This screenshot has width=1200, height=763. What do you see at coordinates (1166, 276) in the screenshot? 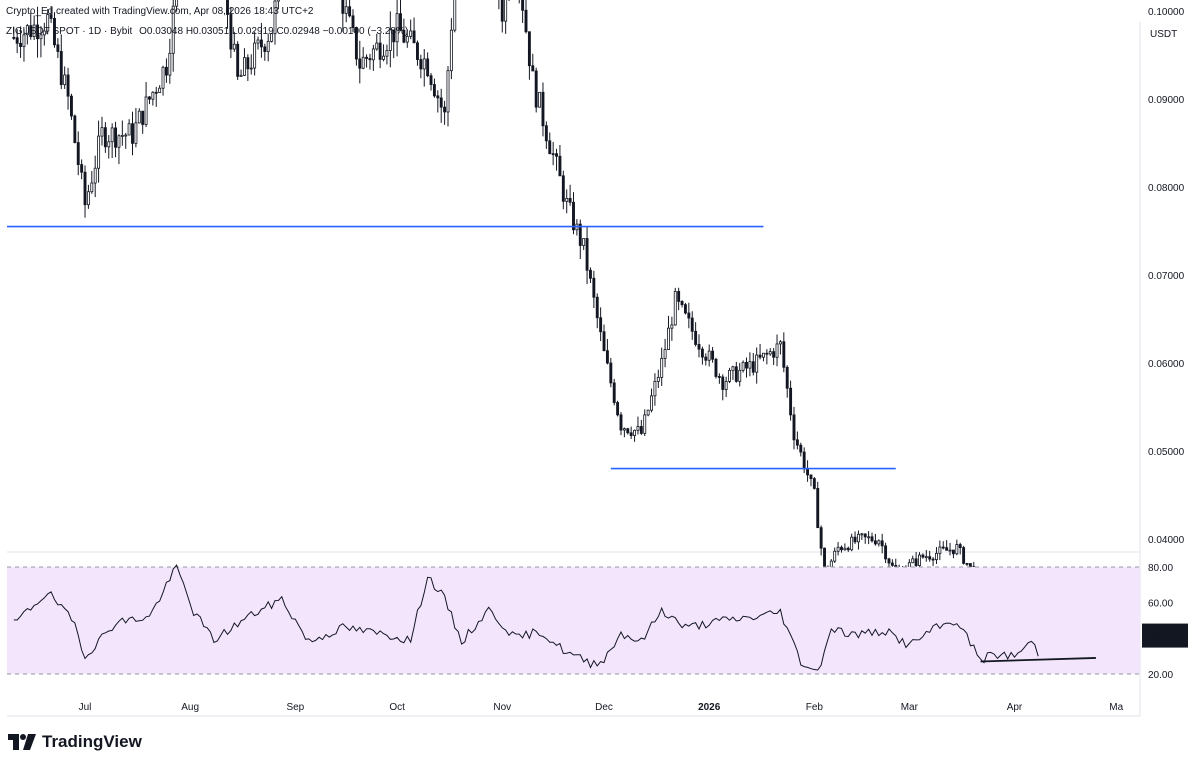
I see `price-tick-label: 0.07000` at bounding box center [1166, 276].